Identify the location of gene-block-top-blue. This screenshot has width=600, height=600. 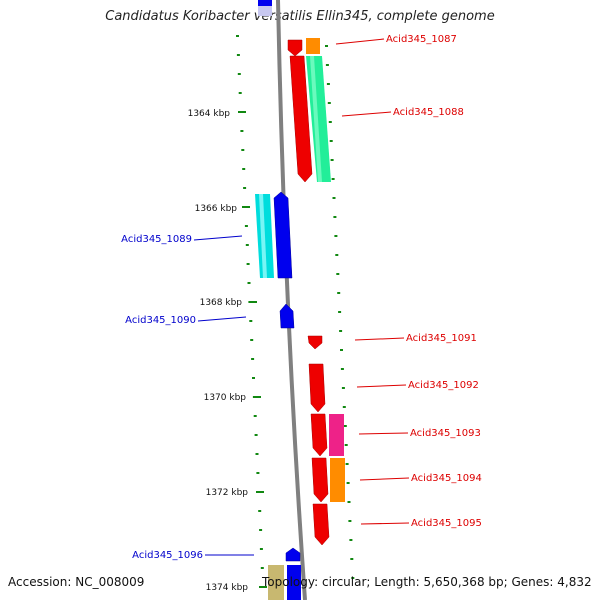
(265, 3).